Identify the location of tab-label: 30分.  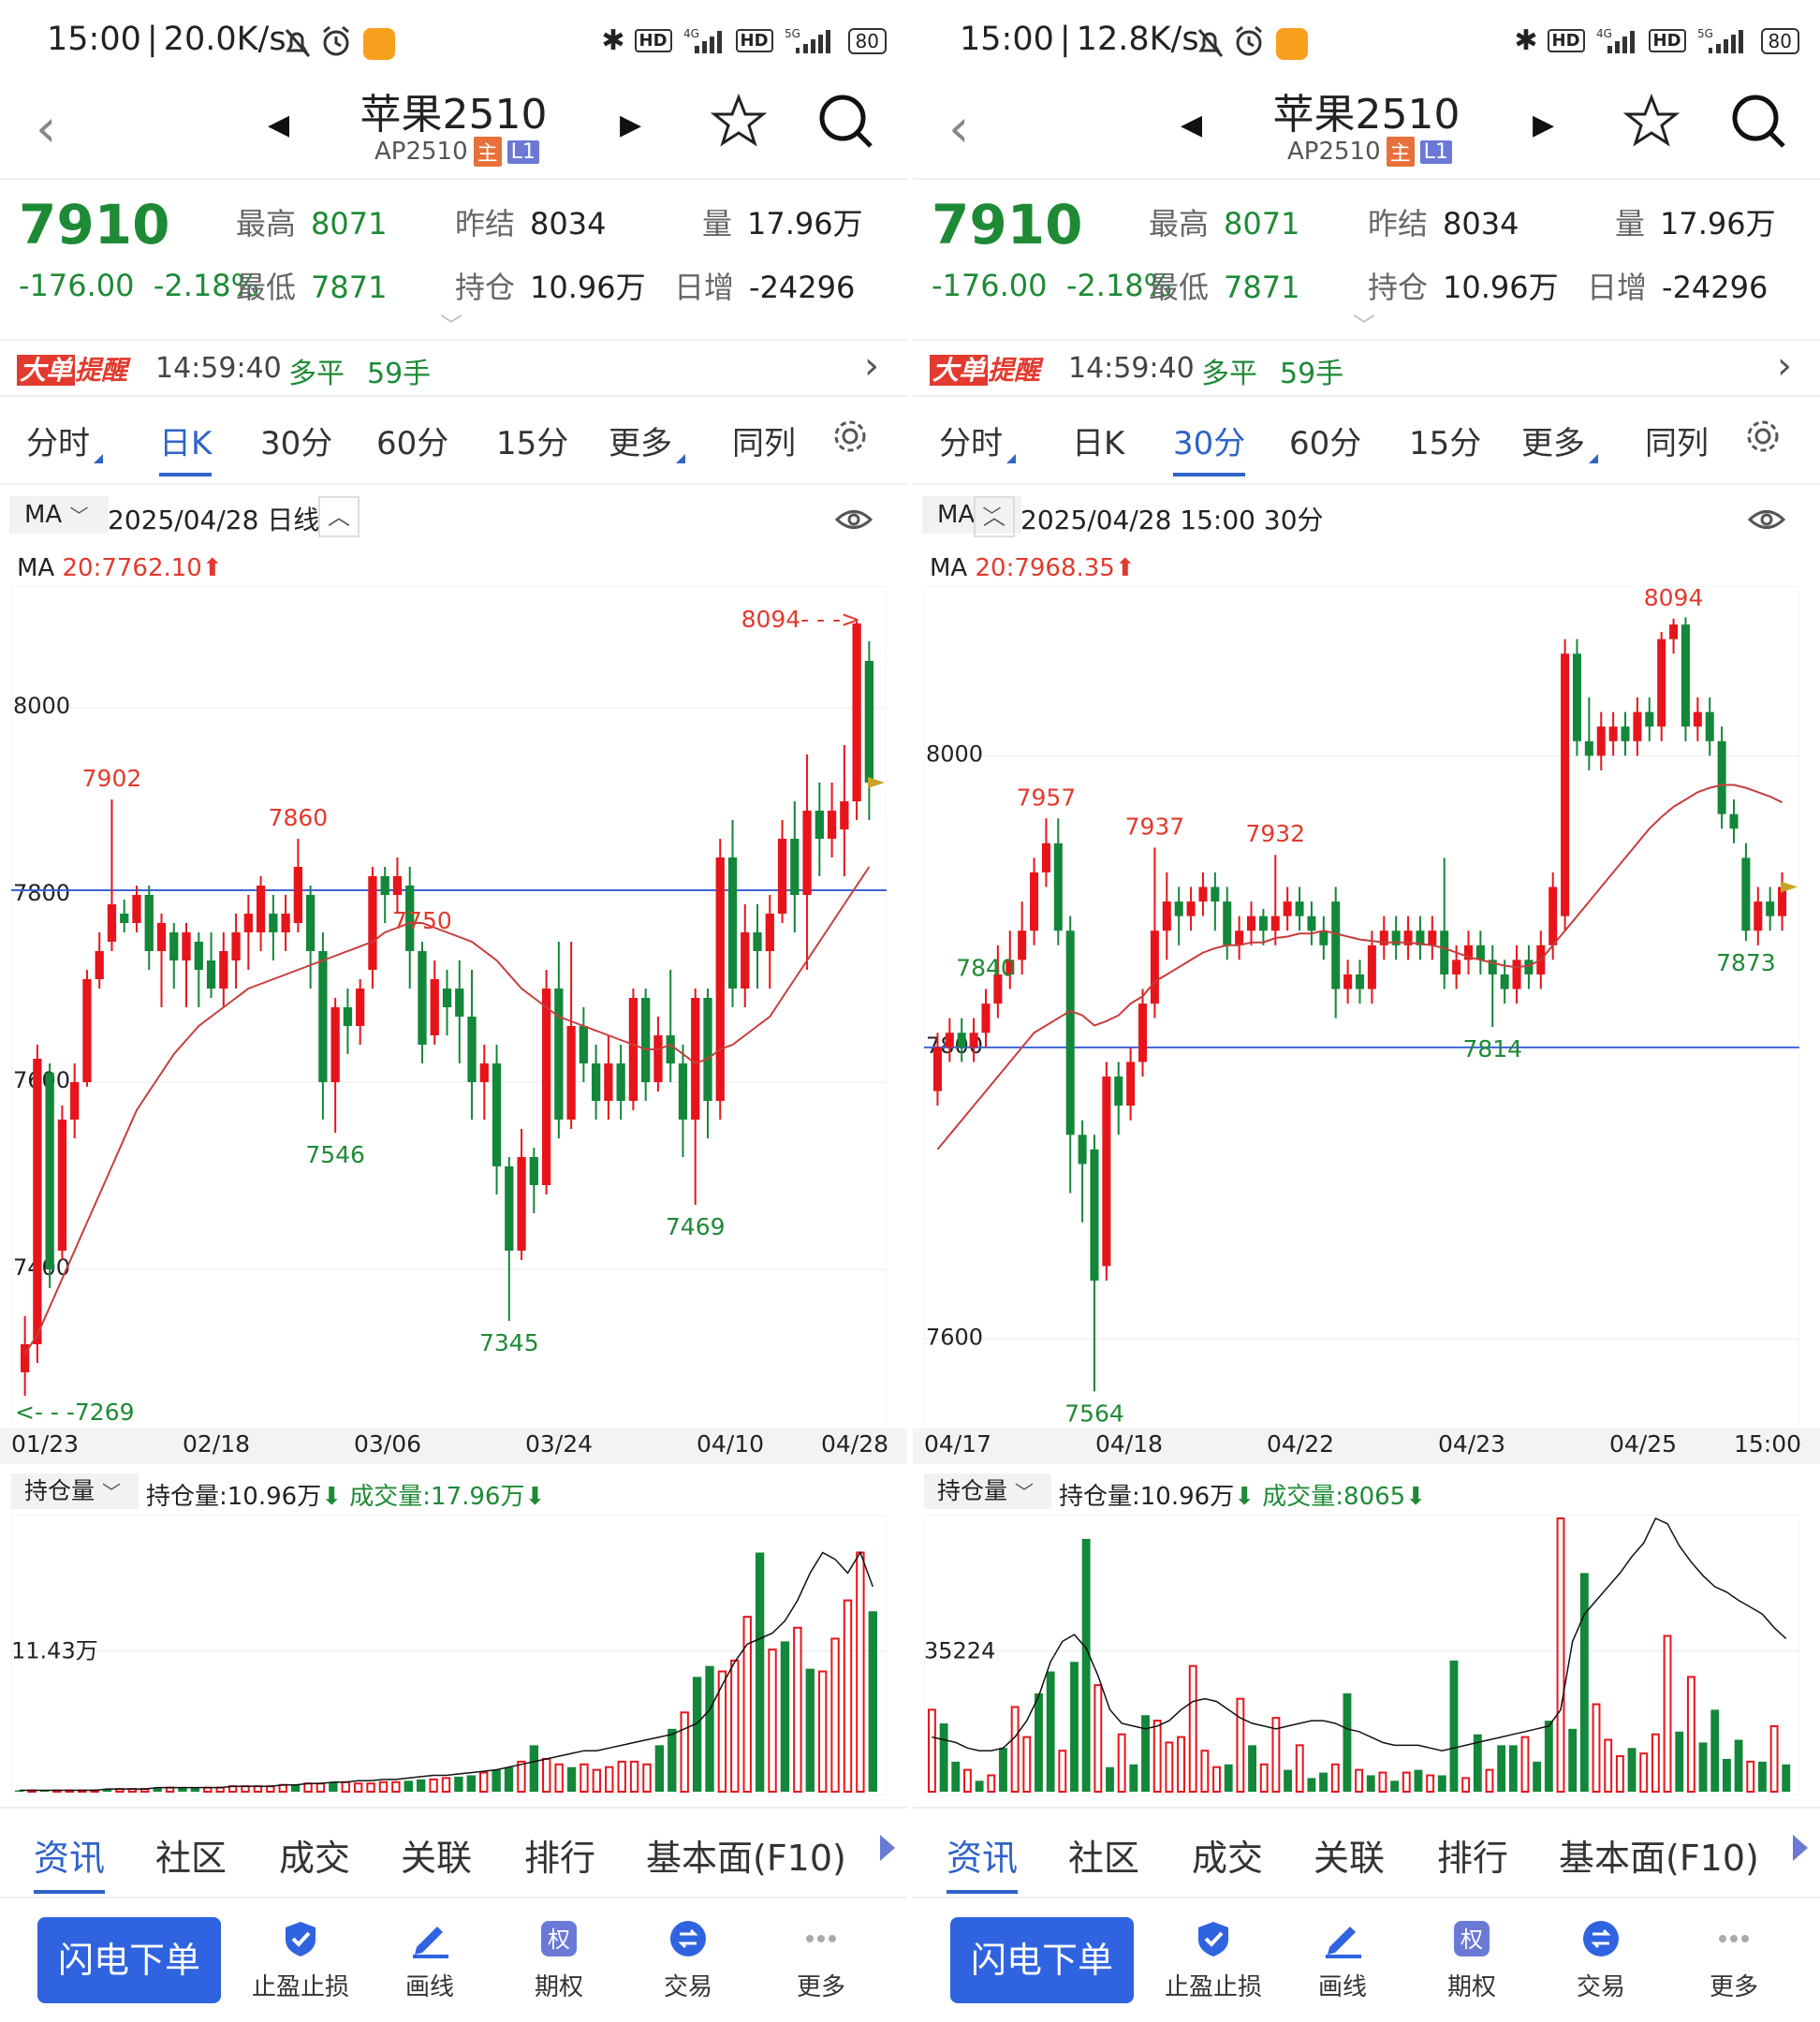
(296, 443).